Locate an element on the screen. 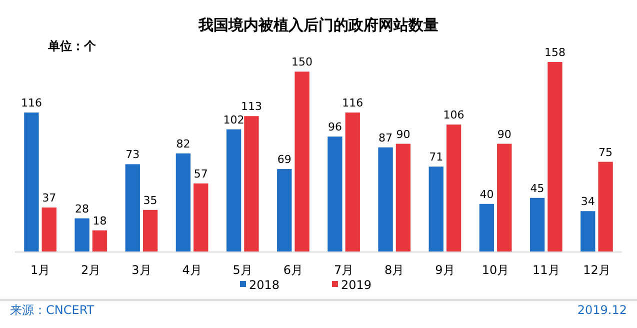 The image size is (637, 328). data-label: 73 is located at coordinates (133, 155).